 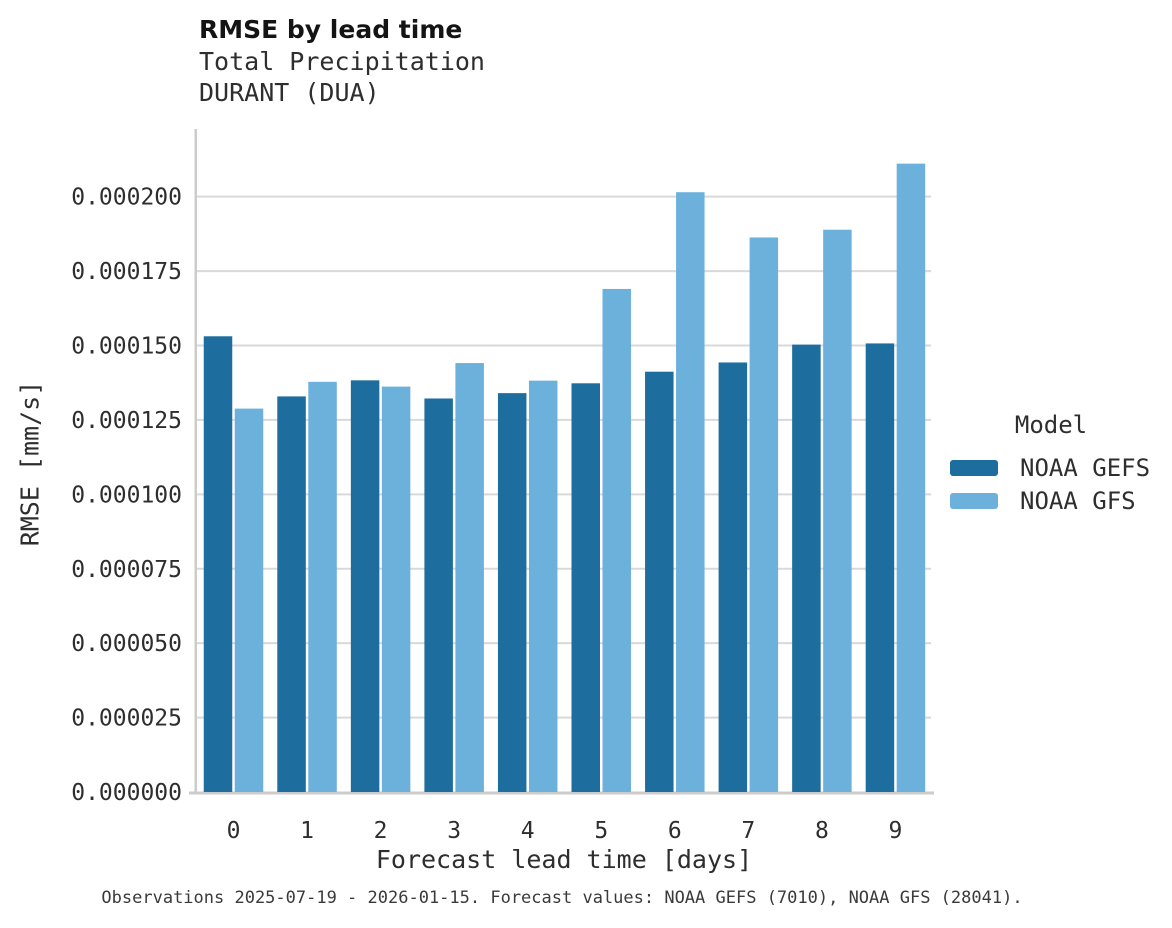 What do you see at coordinates (601, 831) in the screenshot?
I see `x-tick-label: 5` at bounding box center [601, 831].